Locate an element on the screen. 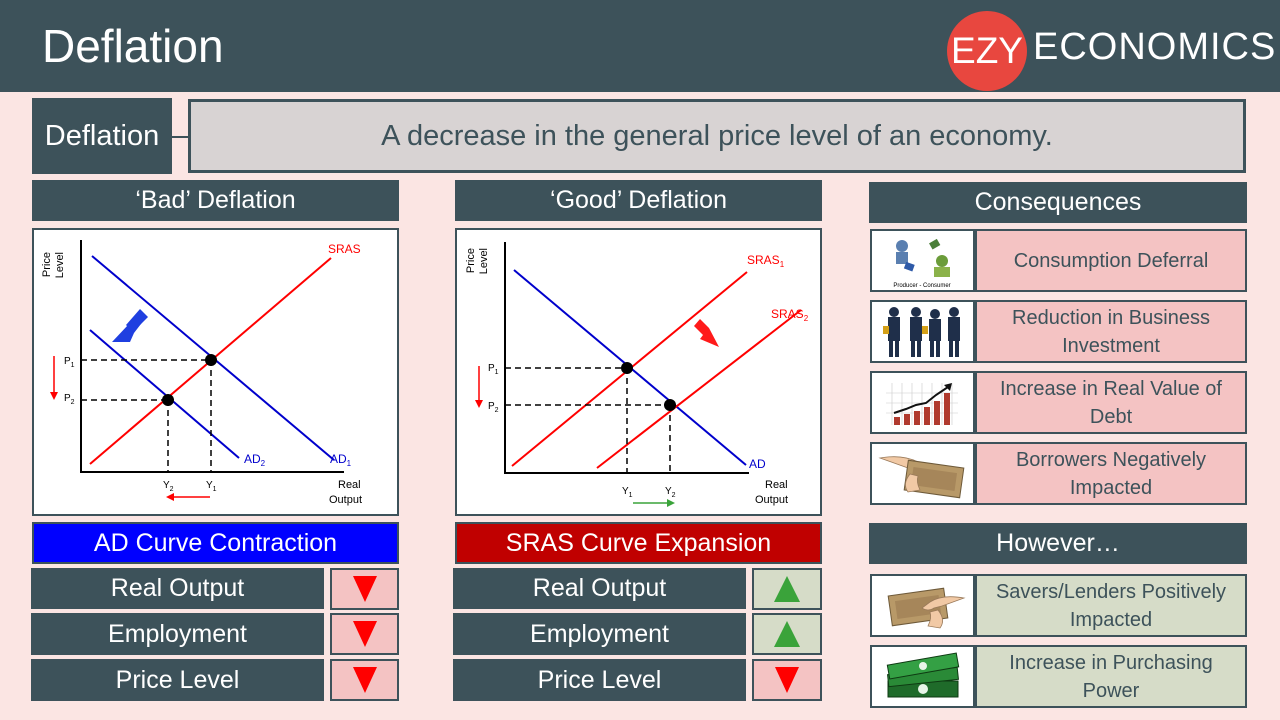 Image resolution: width=1280 pixels, height=720 pixels. logo-ezy: EZY is located at coordinates (987, 51).